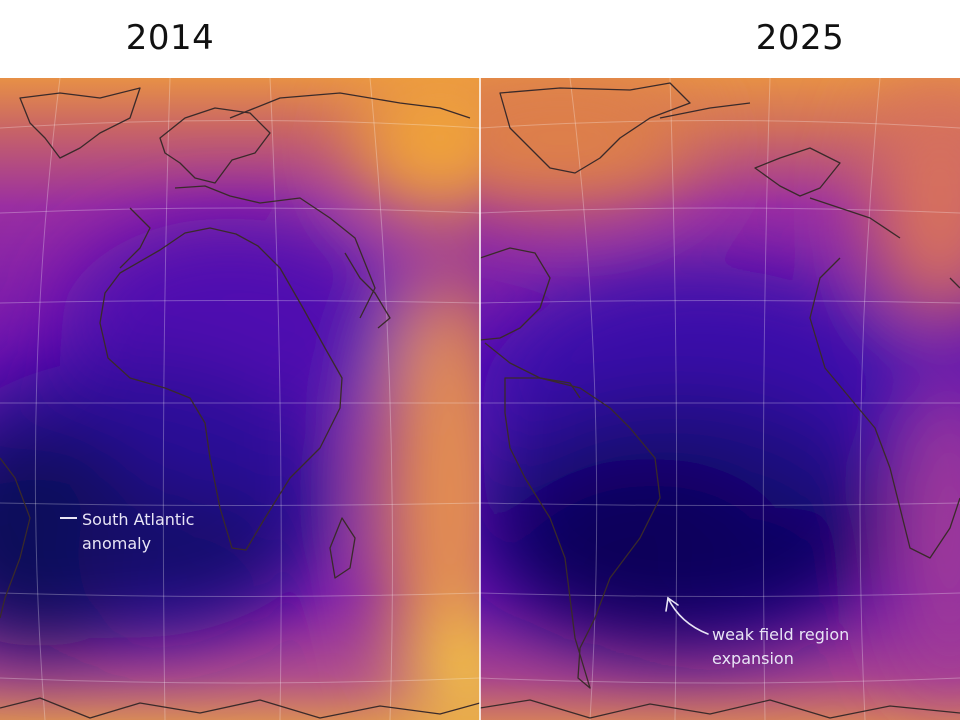 Image resolution: width=960 pixels, height=720 pixels. What do you see at coordinates (170, 38) in the screenshot?
I see `year-label-2014: 2014` at bounding box center [170, 38].